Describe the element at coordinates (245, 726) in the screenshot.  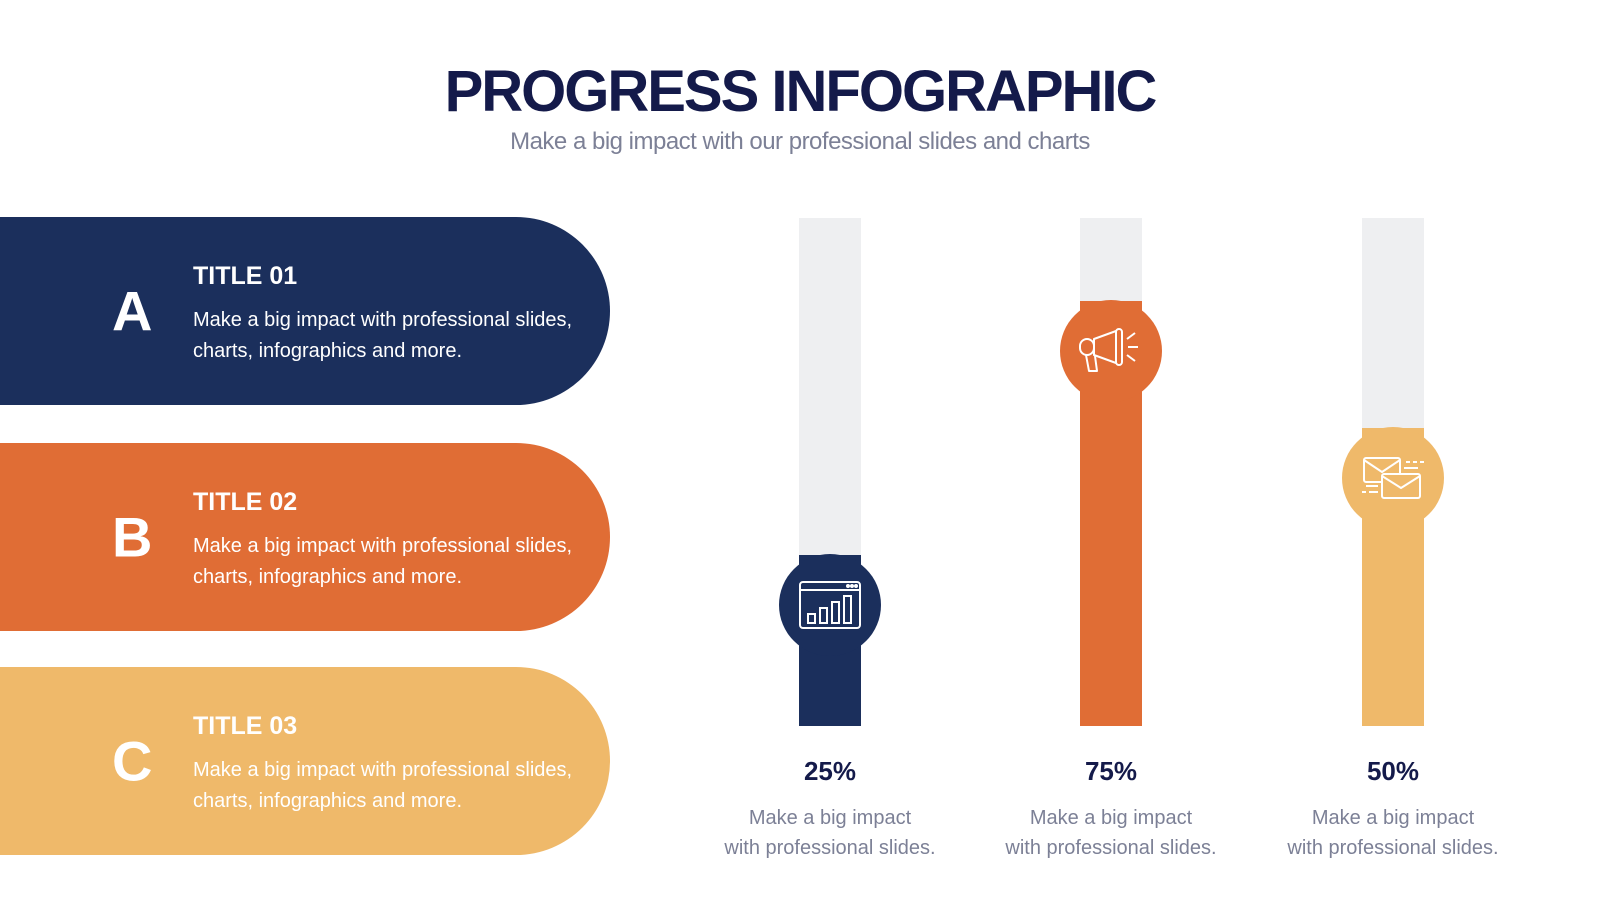
I see `item-title: TITLE 03` at that location.